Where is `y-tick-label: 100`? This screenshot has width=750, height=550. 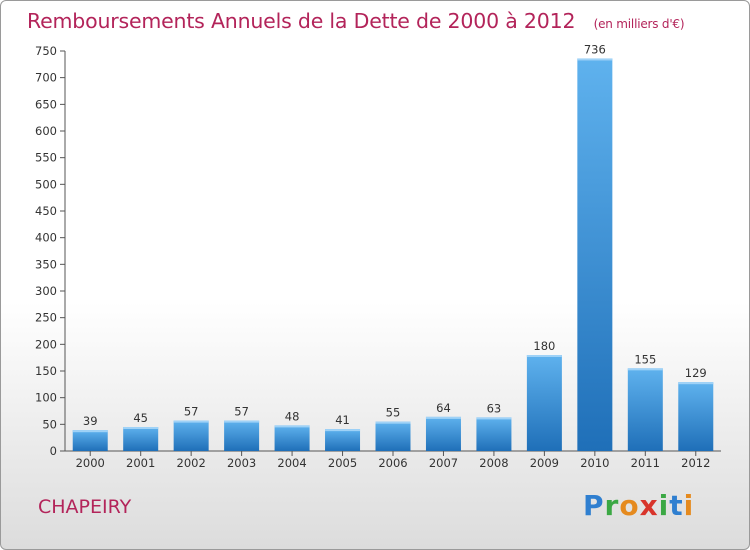 y-tick-label: 100 is located at coordinates (46, 398).